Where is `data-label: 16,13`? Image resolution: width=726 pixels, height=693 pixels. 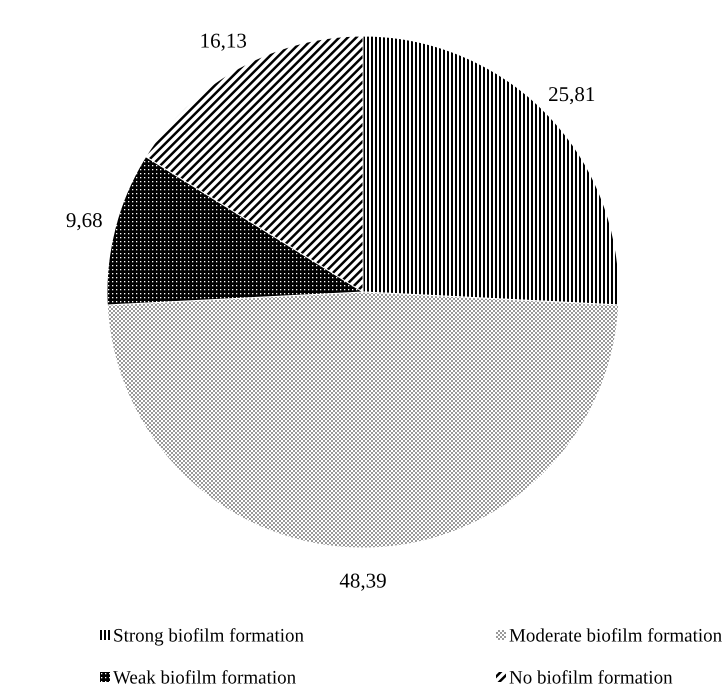
data-label: 16,13 is located at coordinates (223, 40).